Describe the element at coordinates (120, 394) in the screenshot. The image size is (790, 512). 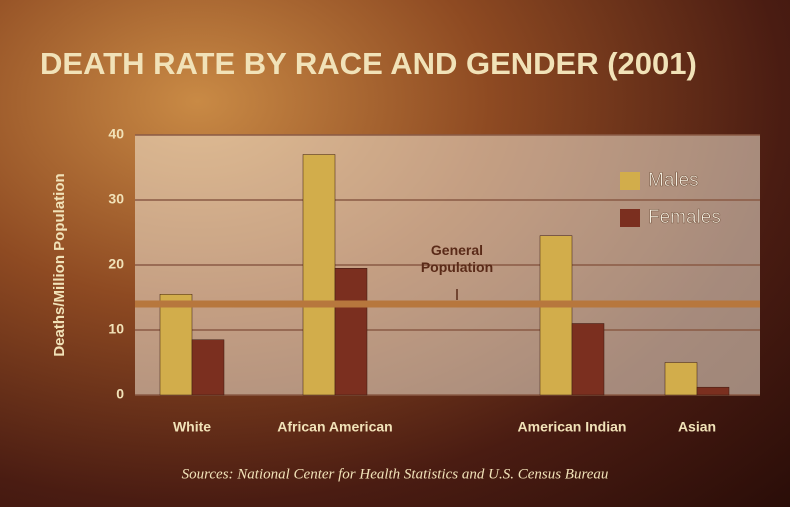
I see `y-tick-label: 0` at that location.